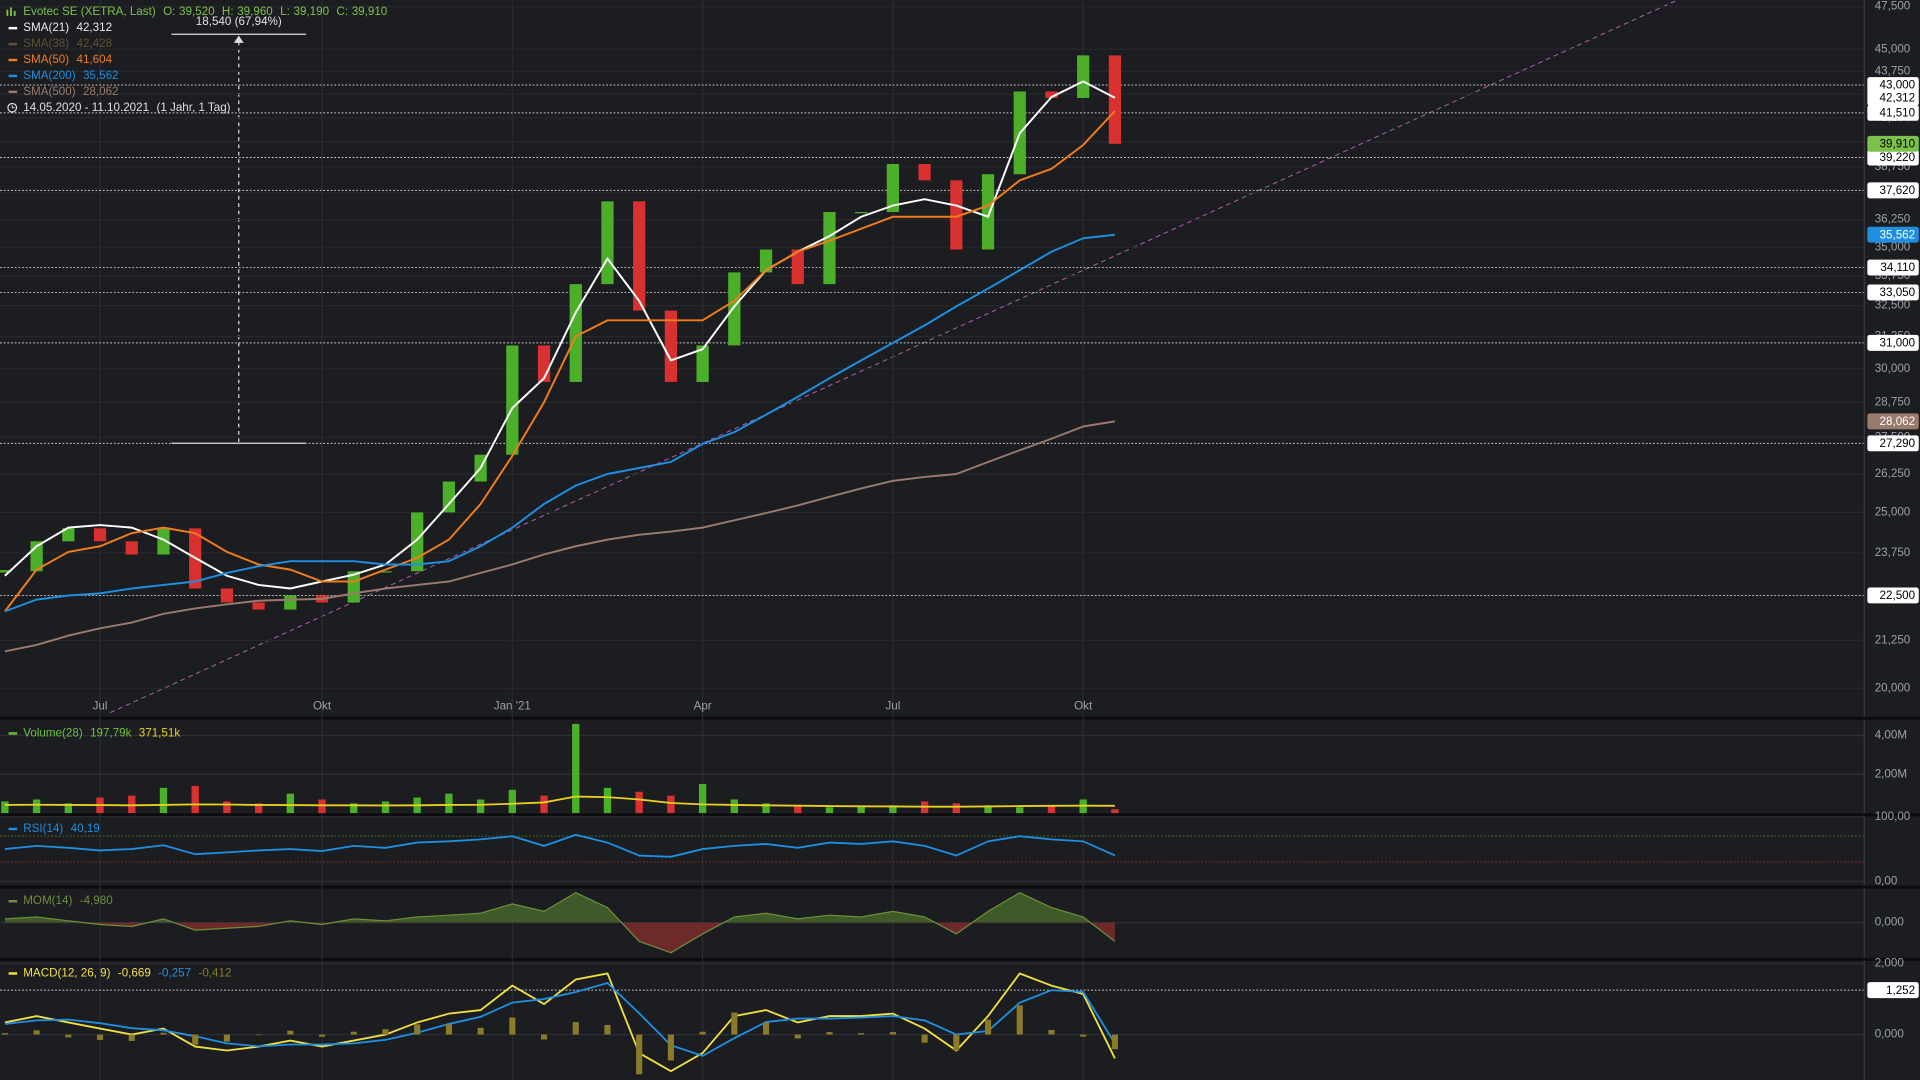  I want to click on quote-value: 39,520, so click(197, 11).